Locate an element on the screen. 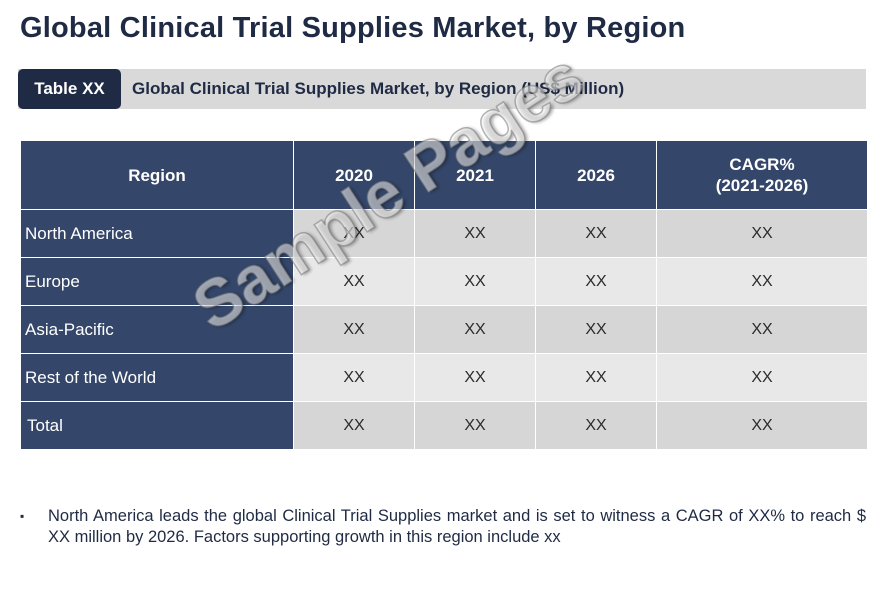 The height and width of the screenshot is (589, 886). column-header-2020: 2020 is located at coordinates (354, 175).